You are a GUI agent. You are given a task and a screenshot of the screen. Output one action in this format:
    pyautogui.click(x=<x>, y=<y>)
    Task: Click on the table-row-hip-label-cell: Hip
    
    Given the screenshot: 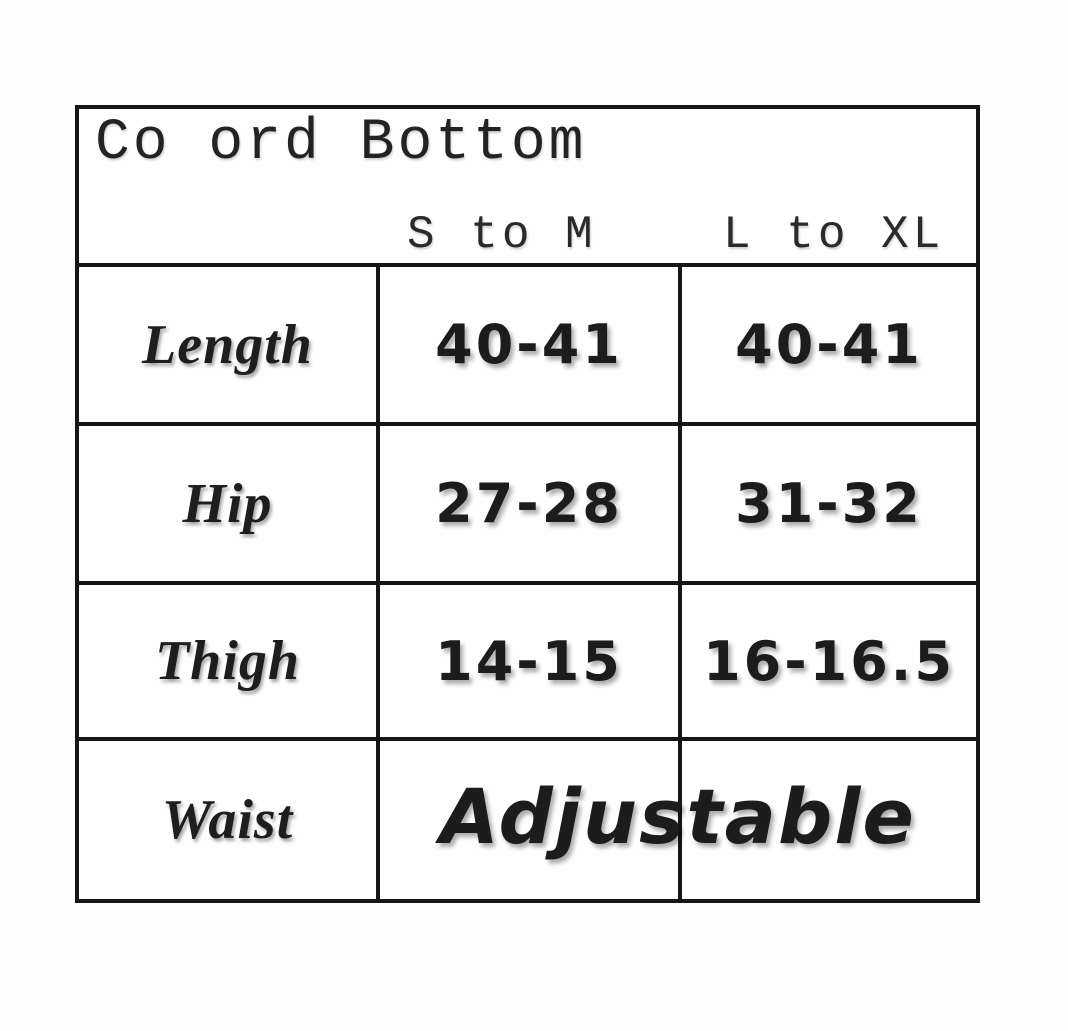 What is the action you would take?
    pyautogui.click(x=229, y=505)
    